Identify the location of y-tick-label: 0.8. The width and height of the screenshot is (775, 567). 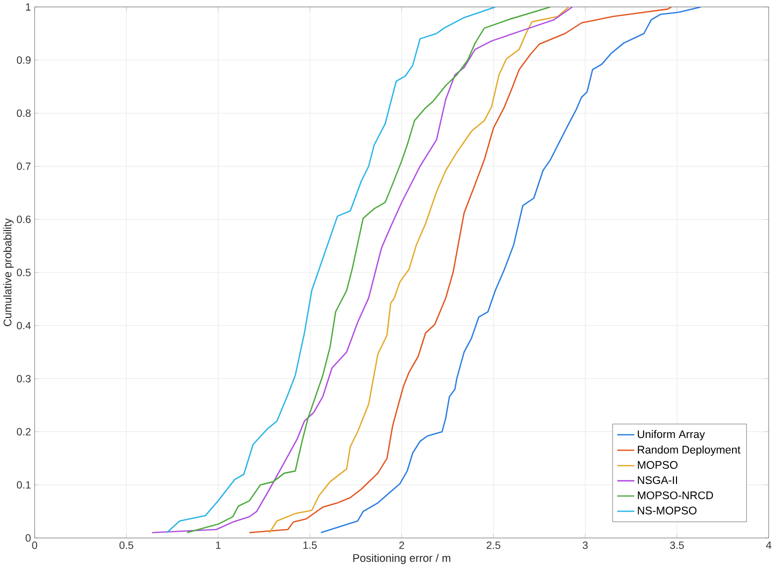
(23, 113).